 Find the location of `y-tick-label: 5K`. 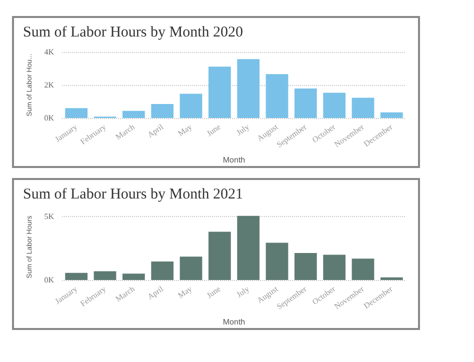

y-tick-label: 5K is located at coordinates (49, 217).